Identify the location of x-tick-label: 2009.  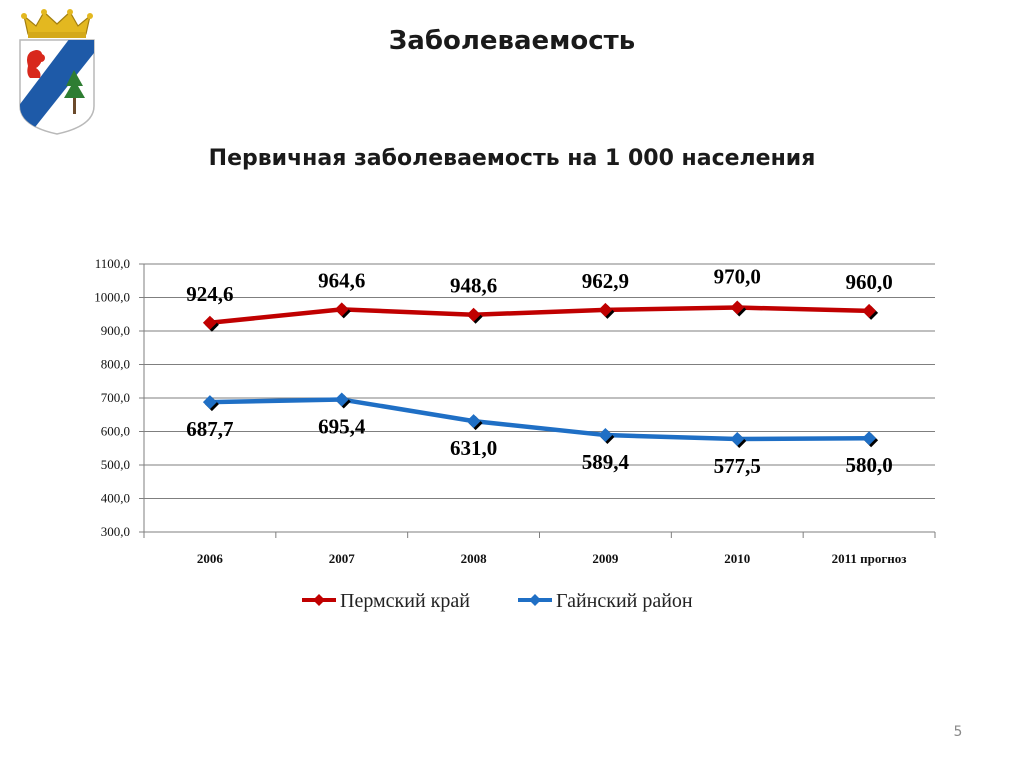
(605, 558).